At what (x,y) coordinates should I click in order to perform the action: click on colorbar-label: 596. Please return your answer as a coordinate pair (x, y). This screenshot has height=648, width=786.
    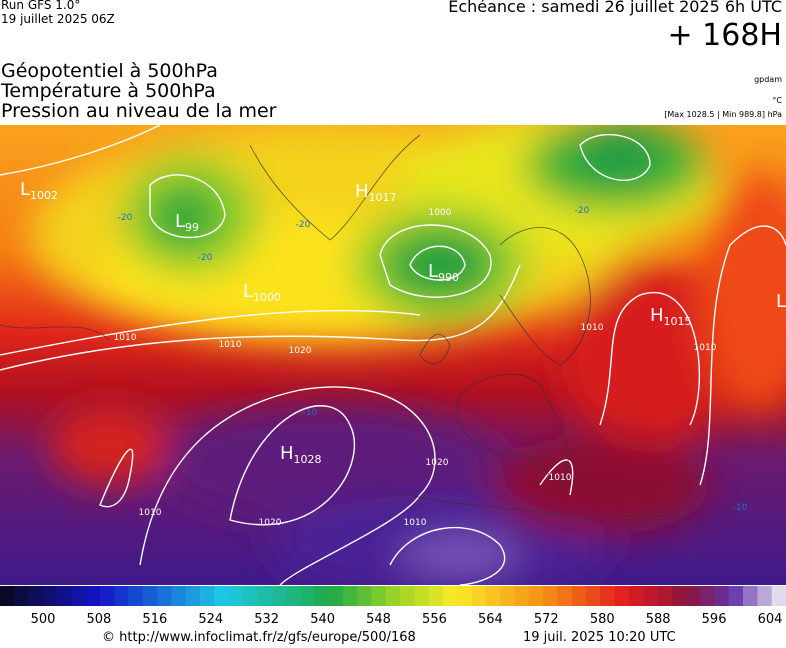
    Looking at the image, I should click on (714, 618).